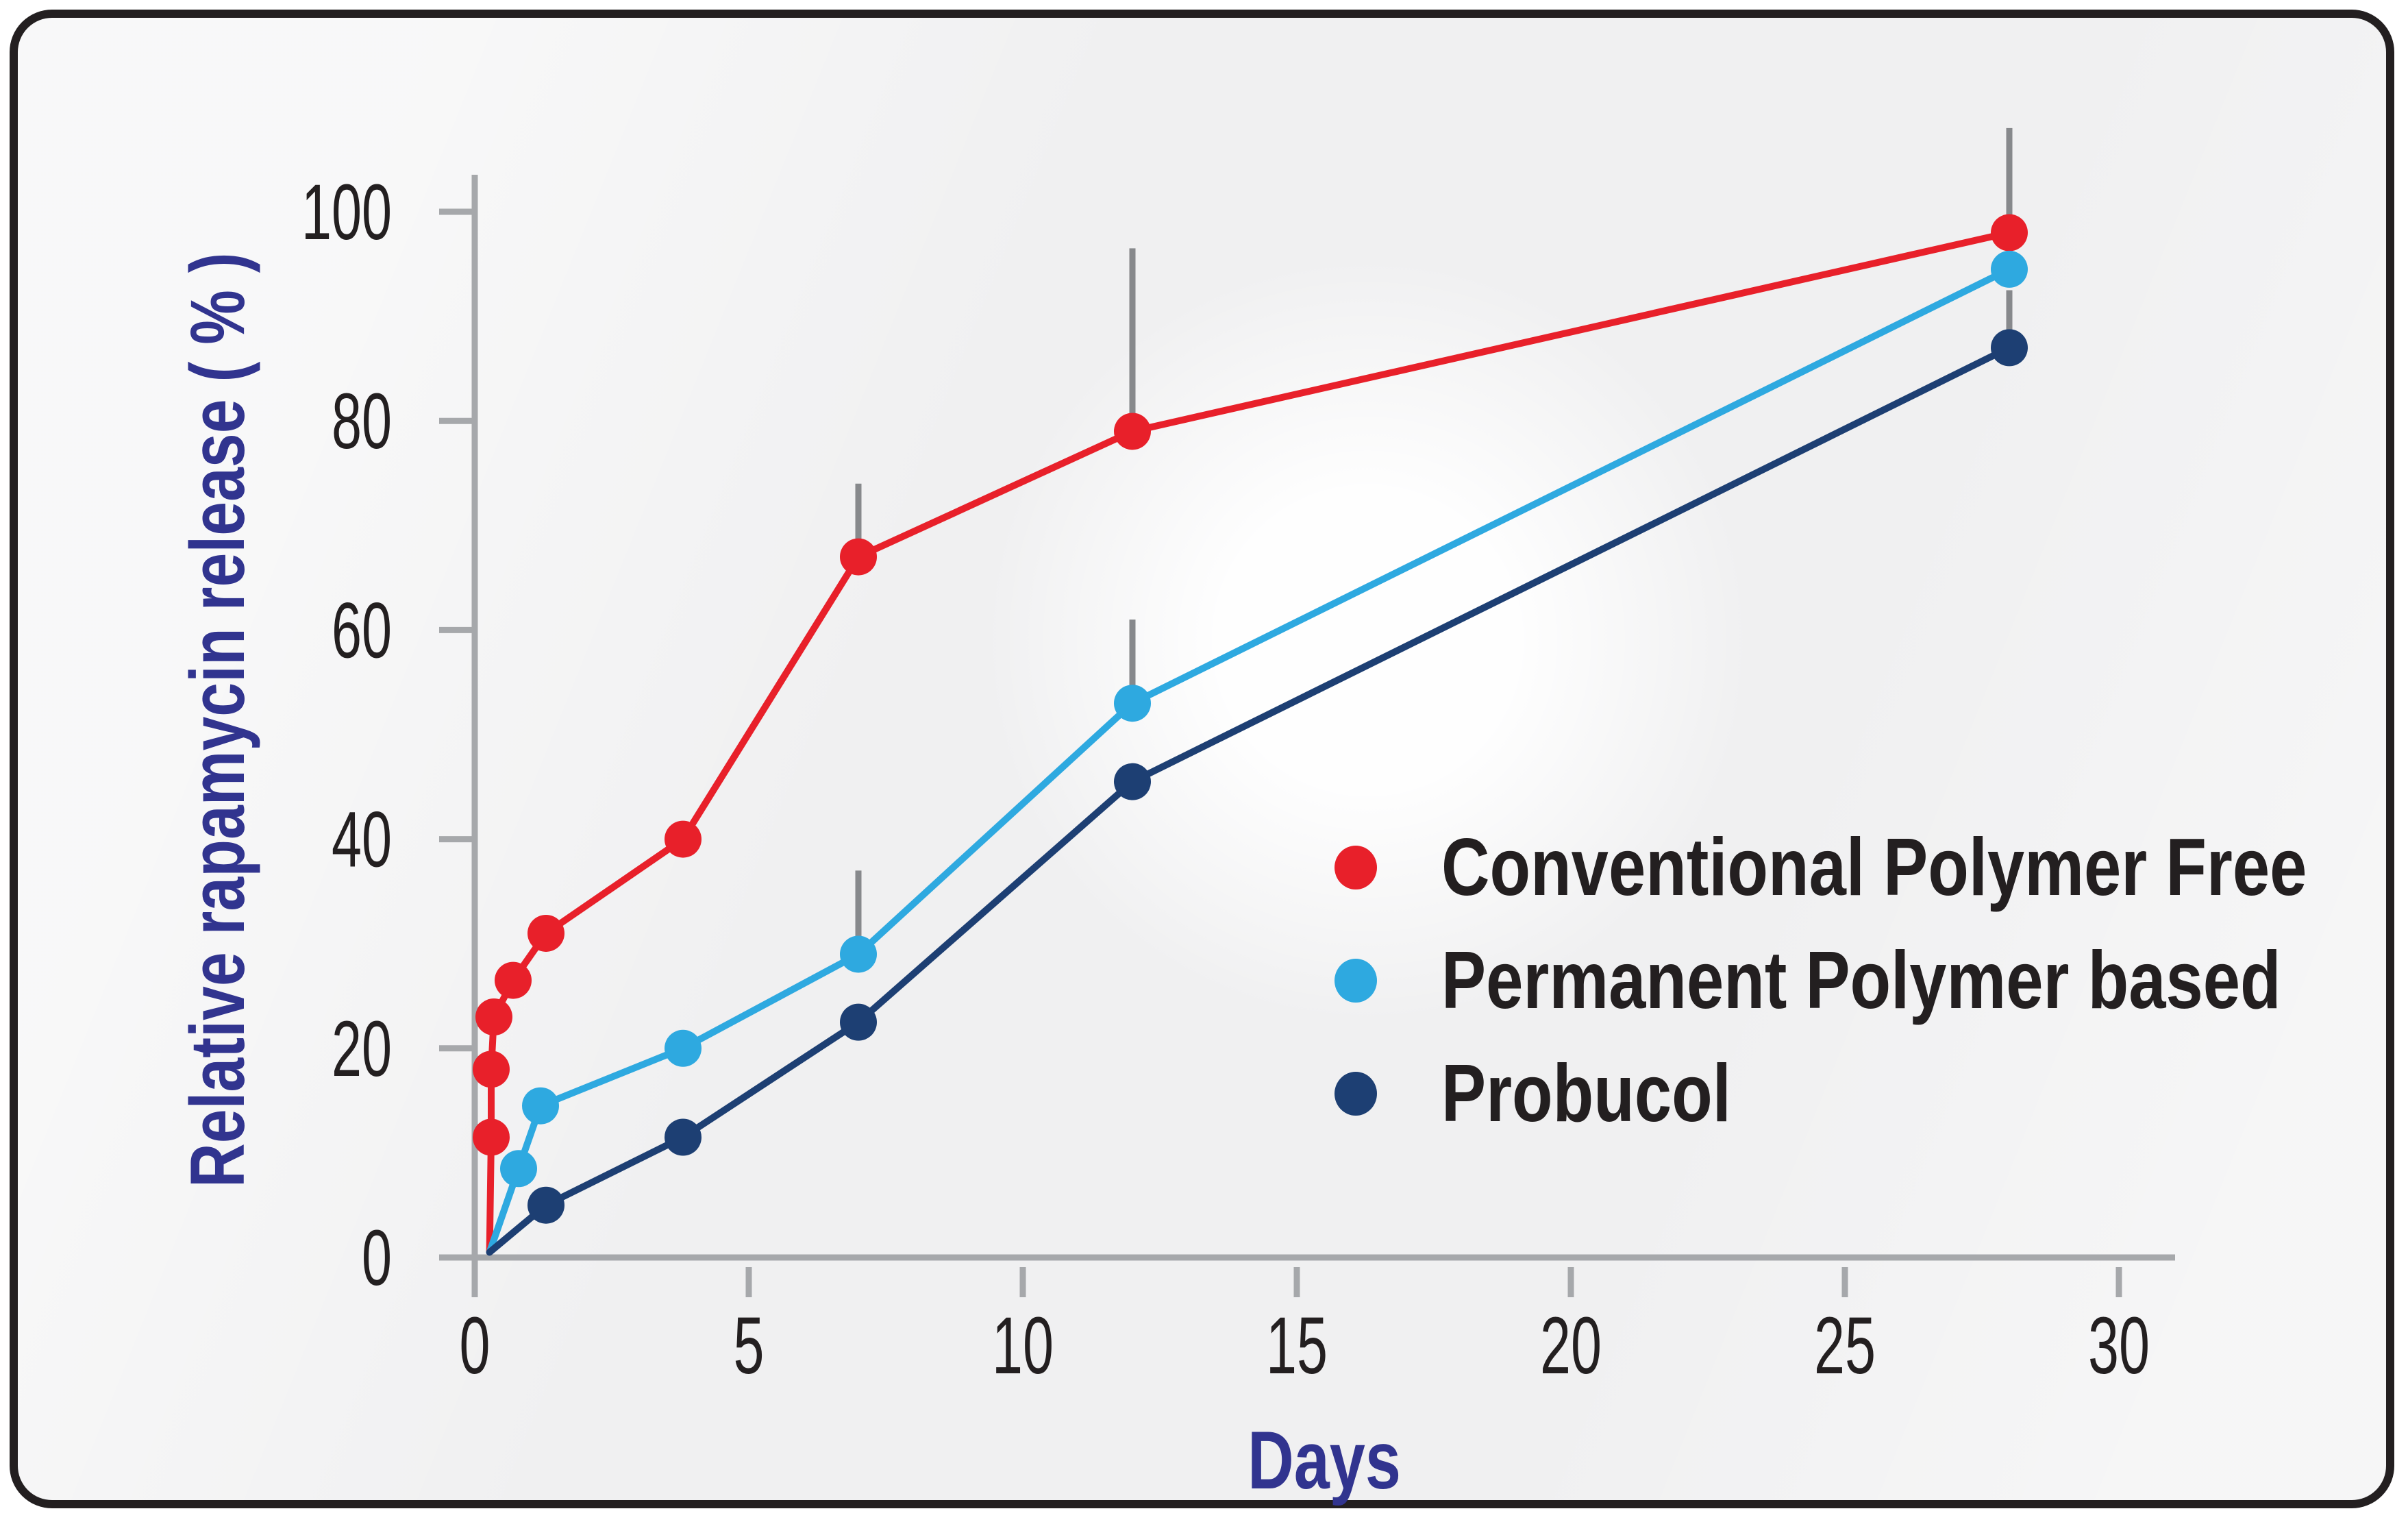  I want to click on y-tick-label: 100, so click(347, 212).